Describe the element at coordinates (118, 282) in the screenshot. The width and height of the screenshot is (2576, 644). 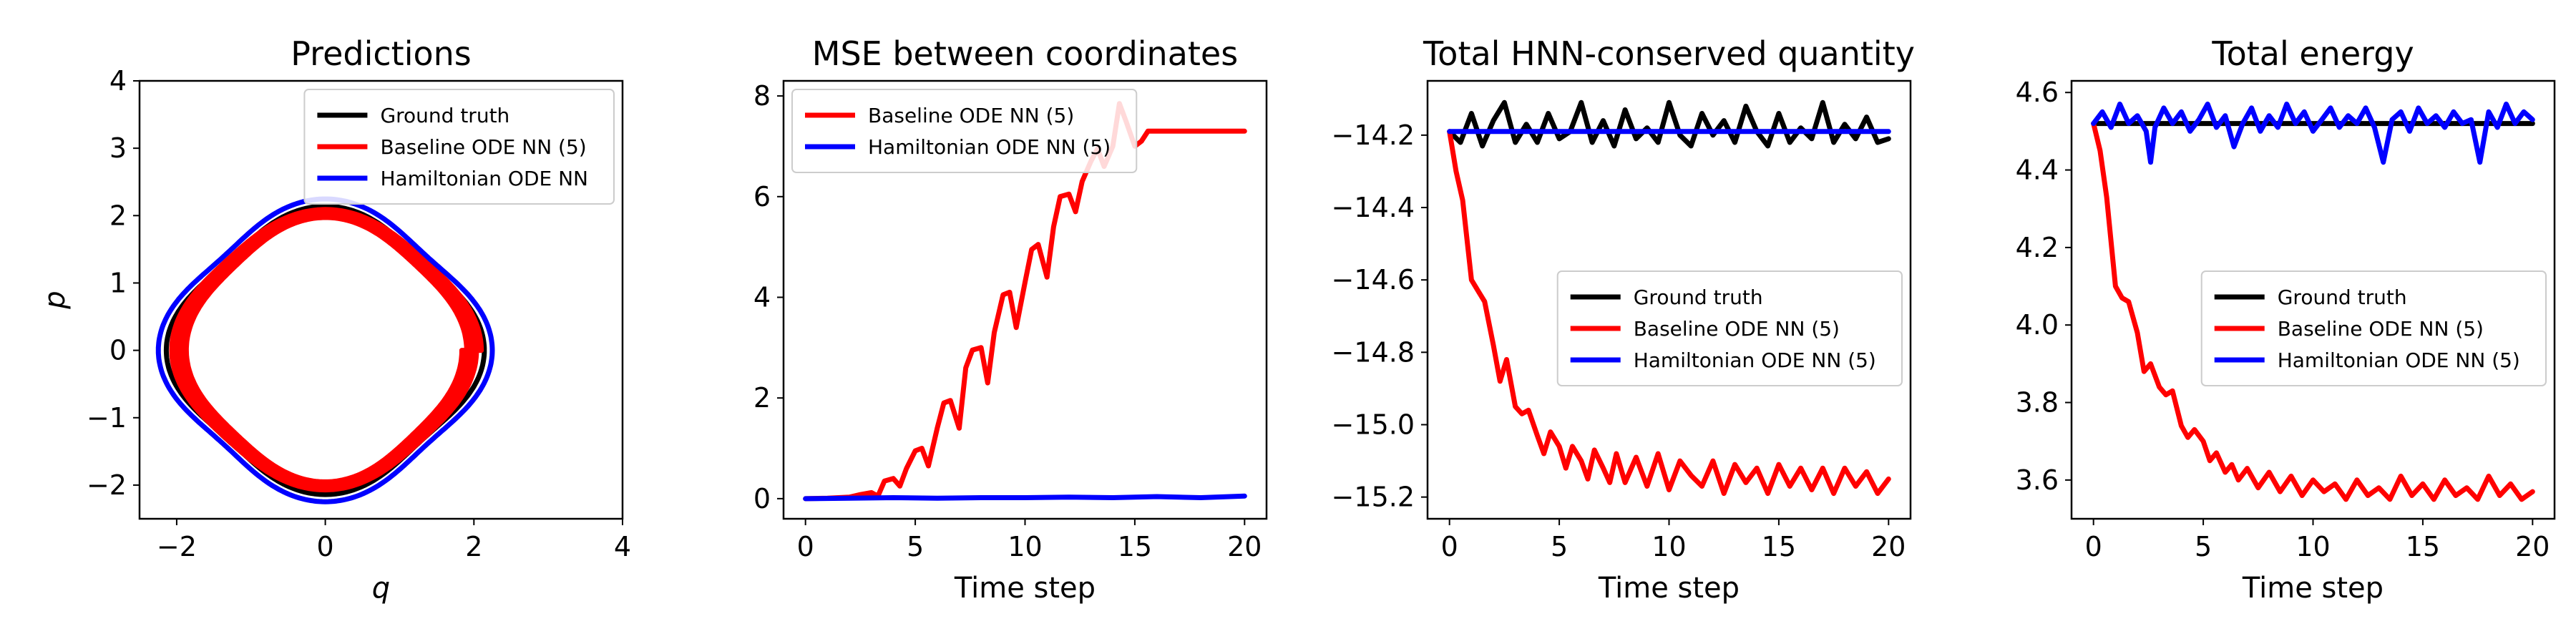
I see `y-tick-label: 1` at that location.